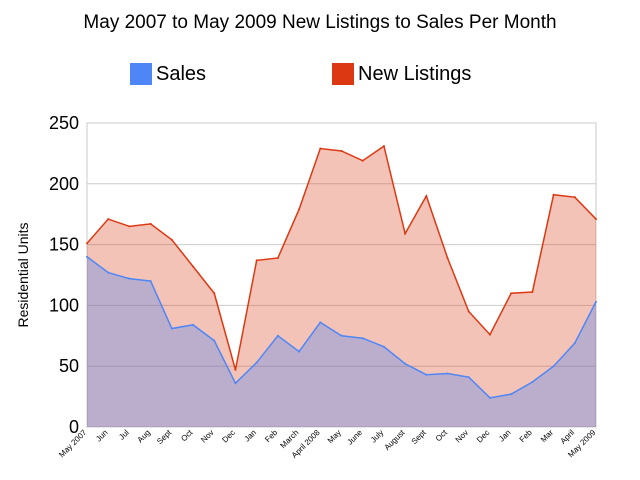  I want to click on legend-item-new-listings: New Listings, so click(401, 74).